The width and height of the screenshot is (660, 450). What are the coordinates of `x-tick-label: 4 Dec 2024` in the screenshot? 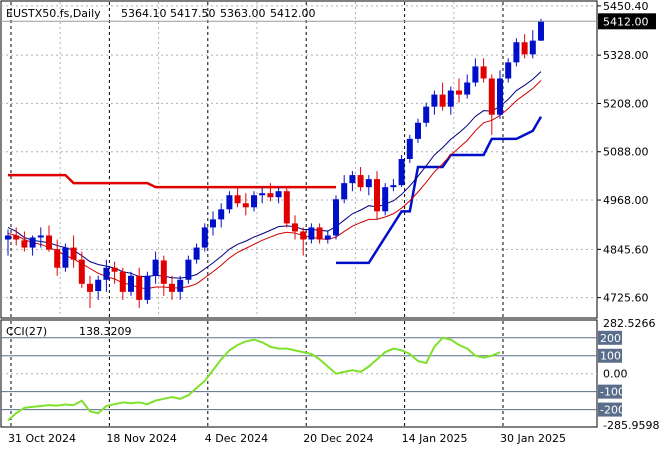 It's located at (236, 438).